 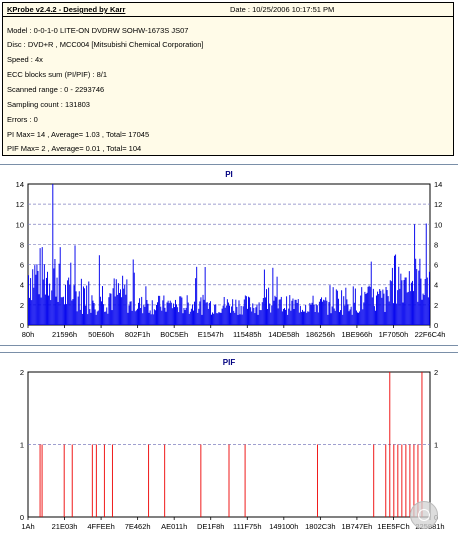 What do you see at coordinates (64, 334) in the screenshot?
I see `x-tick-label: 21596h` at bounding box center [64, 334].